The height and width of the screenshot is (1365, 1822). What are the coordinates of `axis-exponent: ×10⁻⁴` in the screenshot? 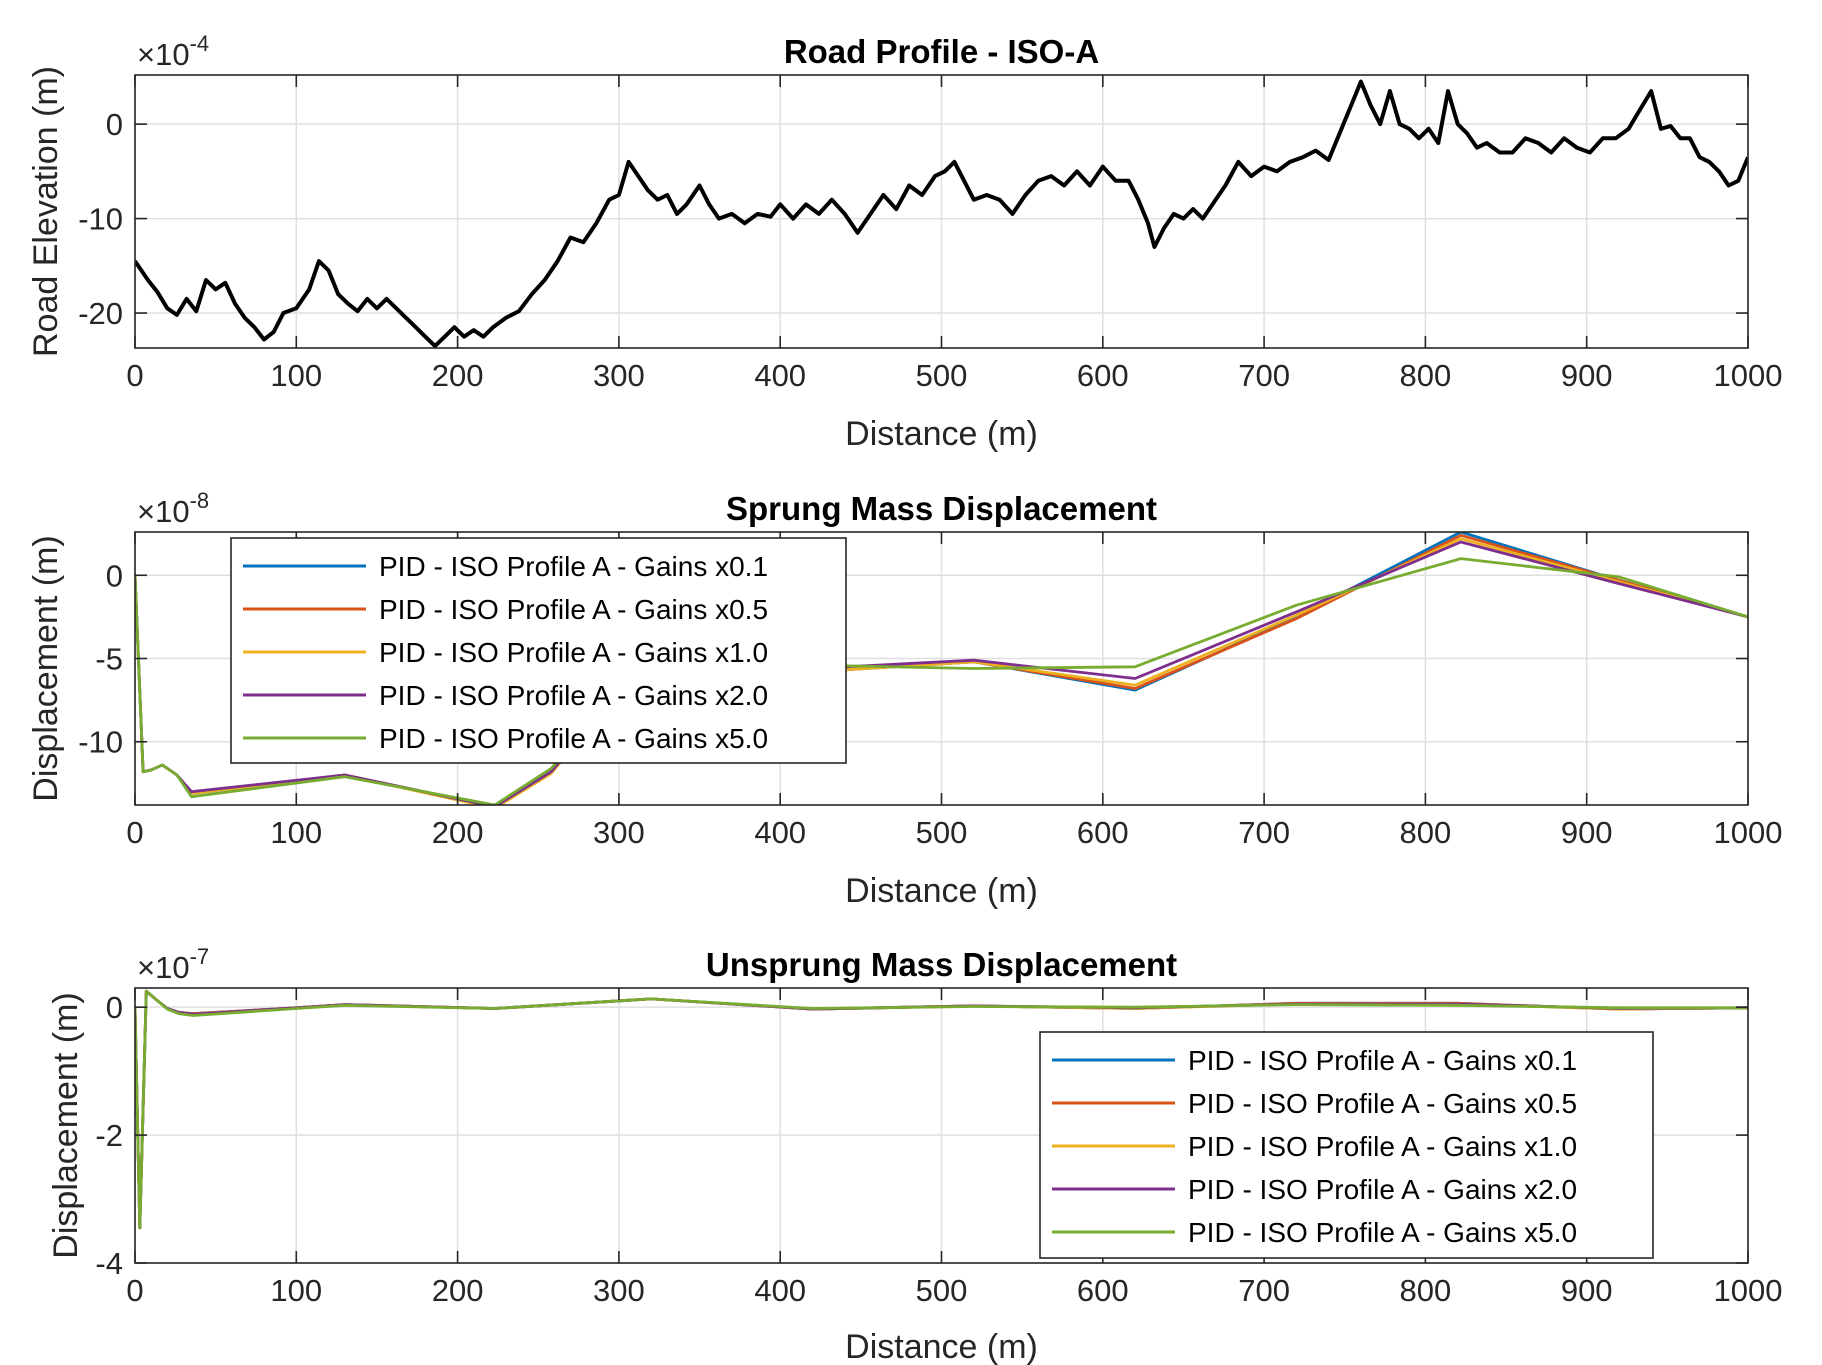 It's located at (173, 51).